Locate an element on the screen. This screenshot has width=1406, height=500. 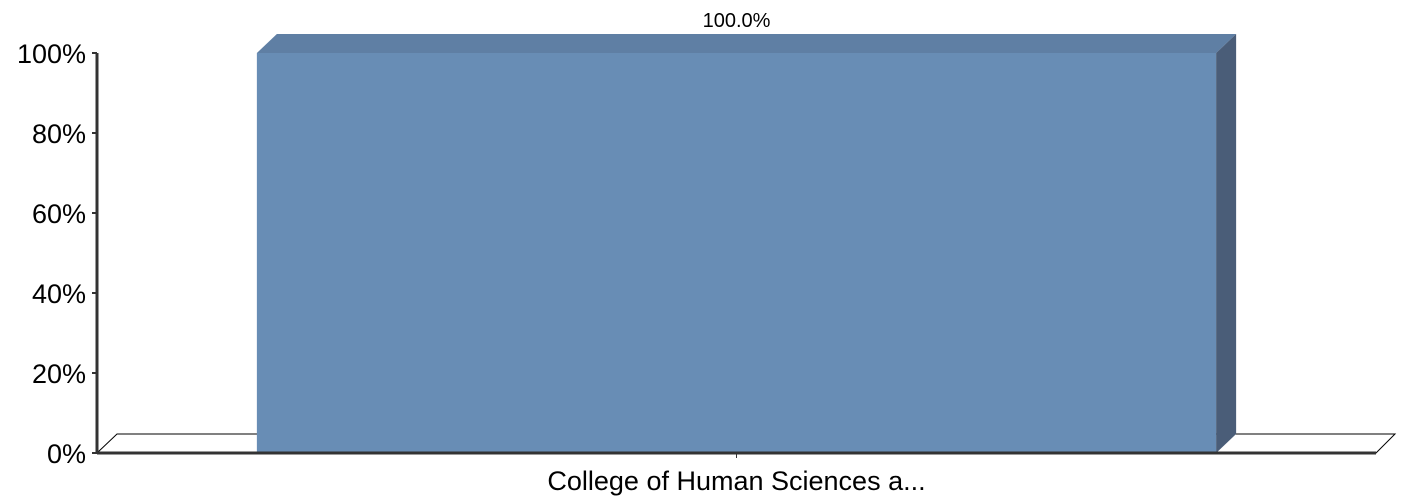
y-tick-label: 100% is located at coordinates (51, 54).